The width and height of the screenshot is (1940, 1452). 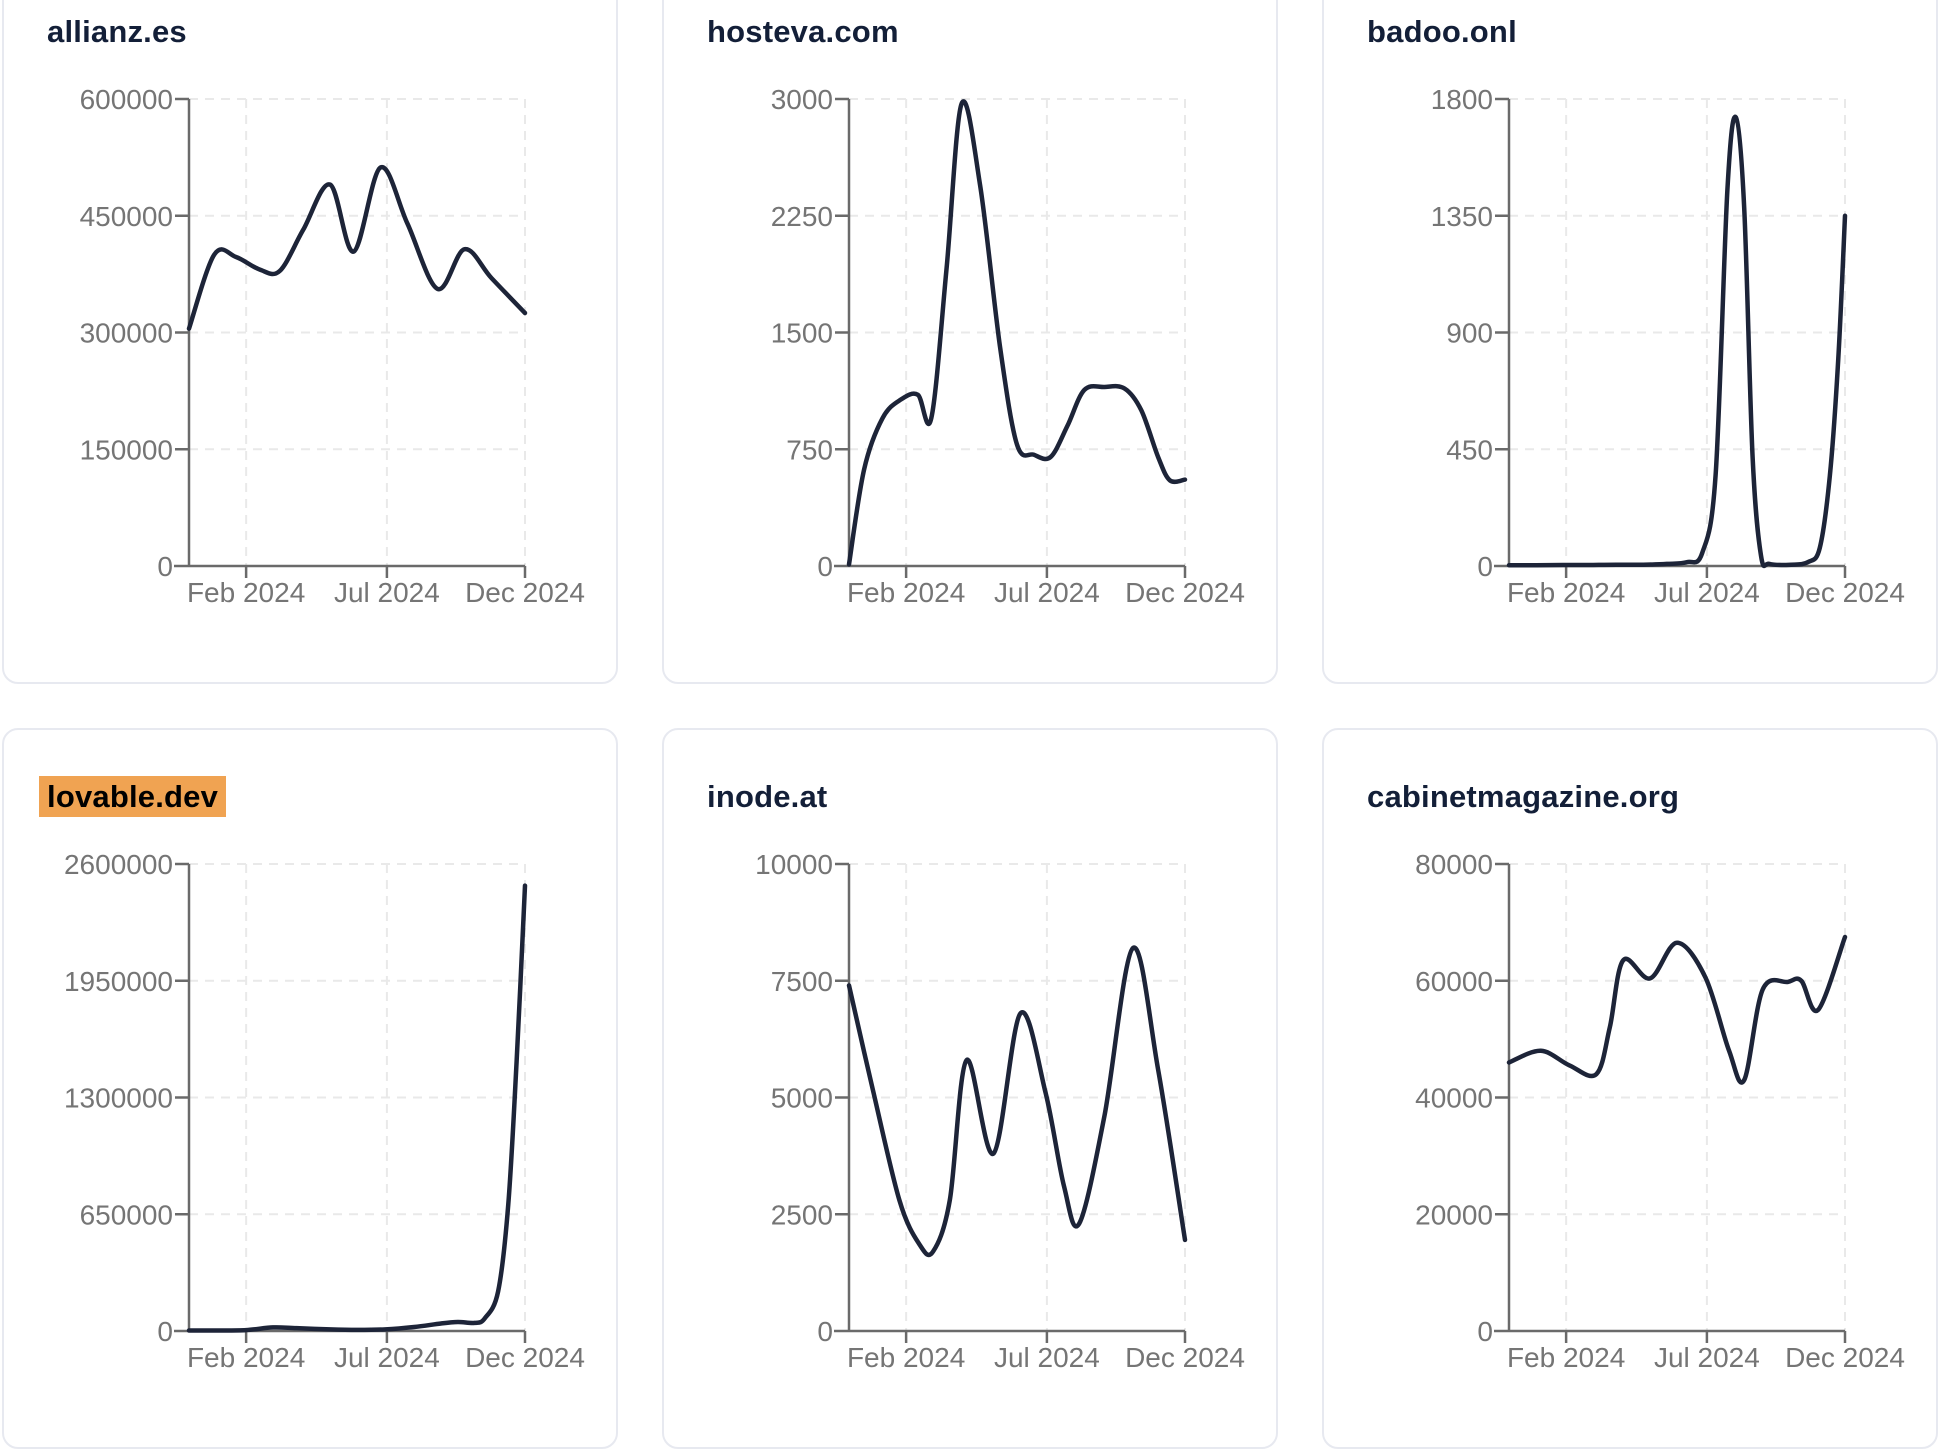 I want to click on y-tick-label: 900, so click(x=1469, y=333).